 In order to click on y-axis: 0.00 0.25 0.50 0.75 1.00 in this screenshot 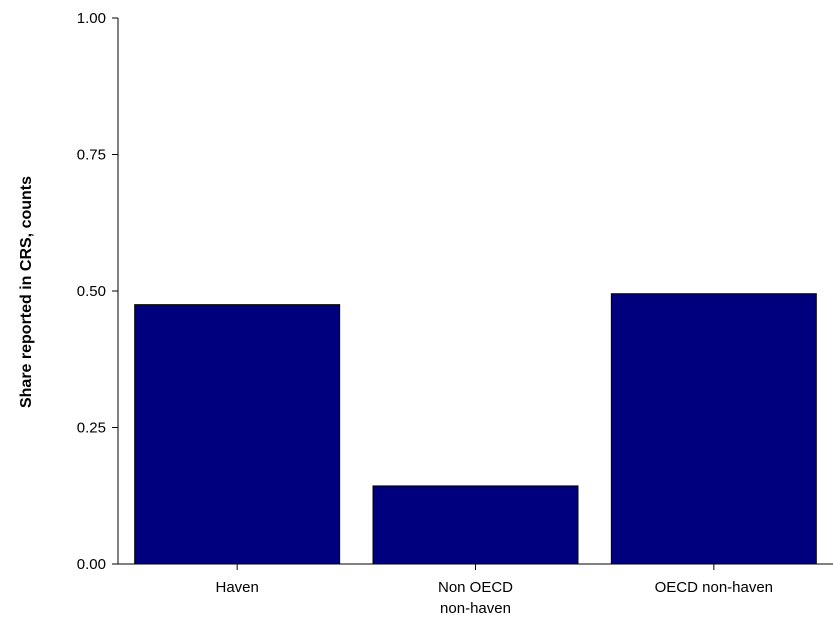, I will do `click(98, 291)`.